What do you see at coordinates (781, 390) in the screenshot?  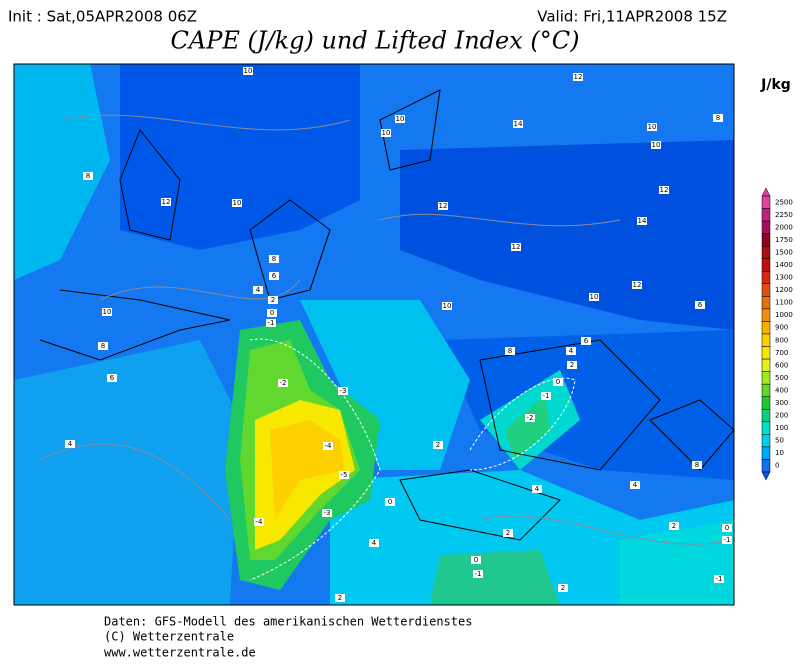 I see `colorbar-label: 400` at bounding box center [781, 390].